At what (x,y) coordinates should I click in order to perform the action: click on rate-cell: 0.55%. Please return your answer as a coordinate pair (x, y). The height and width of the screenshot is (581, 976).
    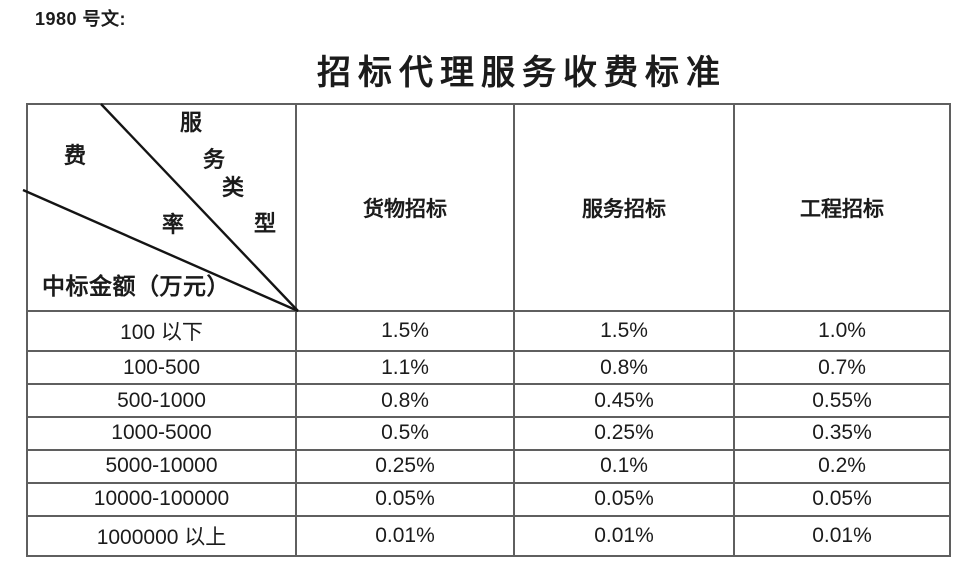
    Looking at the image, I should click on (842, 401).